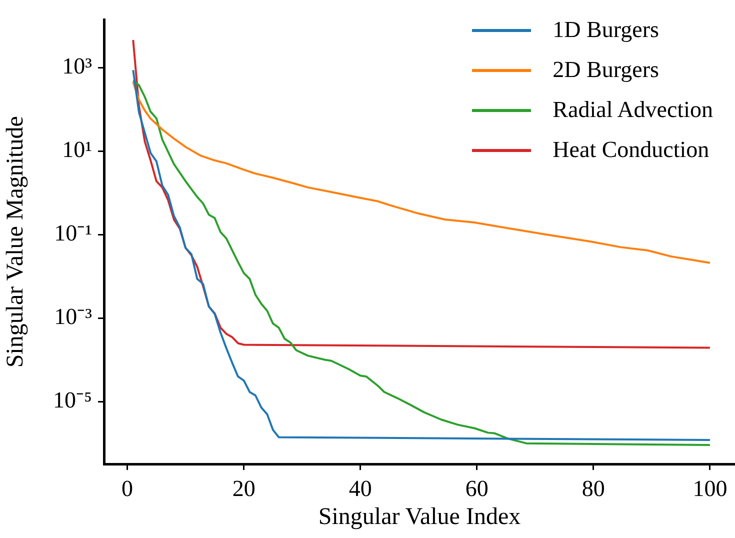  What do you see at coordinates (73, 233) in the screenshot?
I see `y-tick-label: 10⁻¹` at bounding box center [73, 233].